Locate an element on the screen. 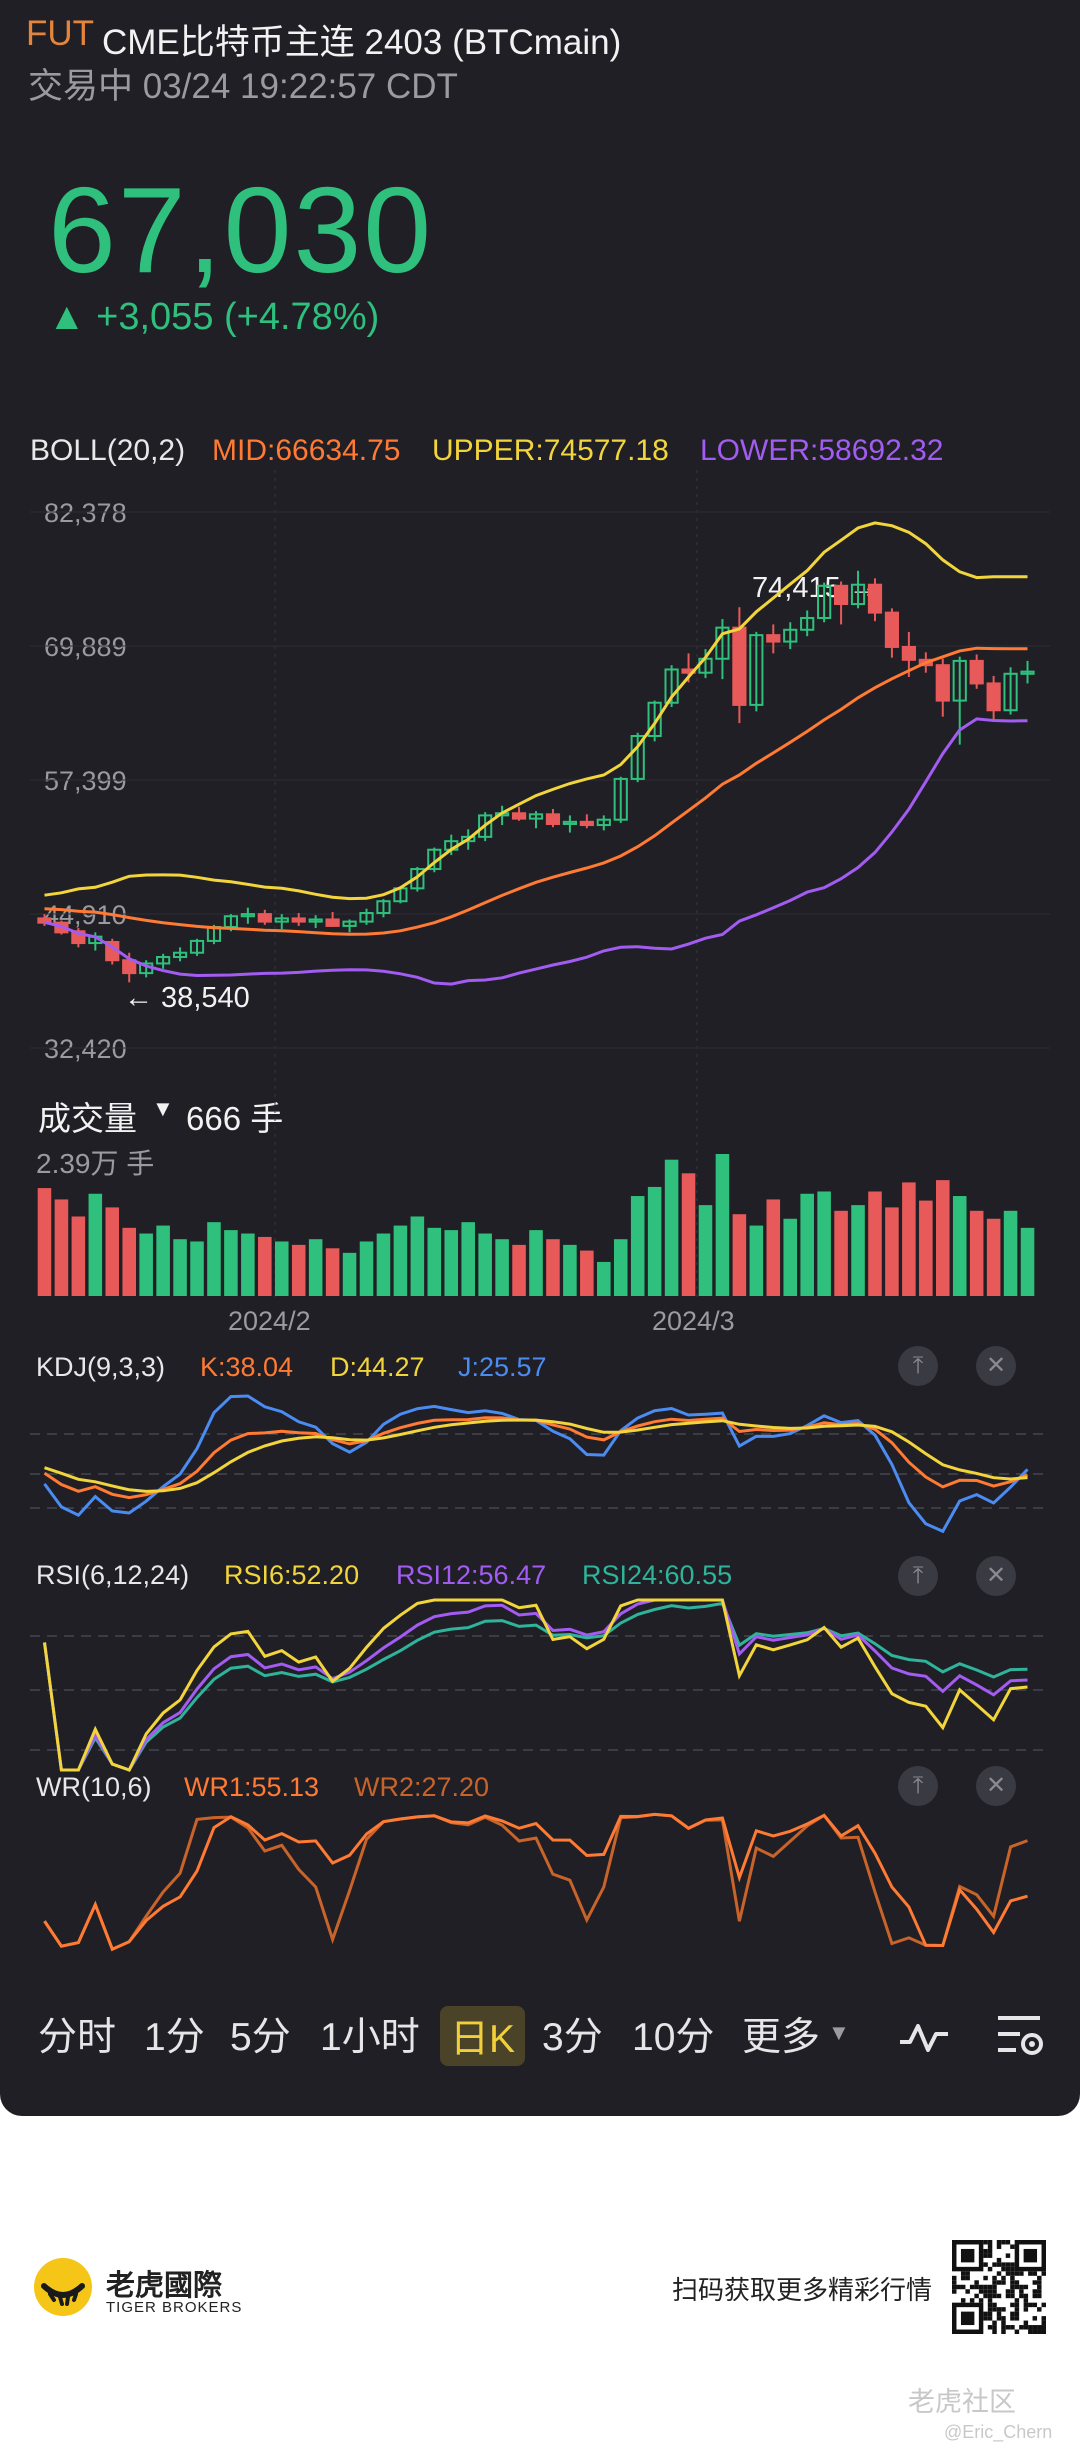 The height and width of the screenshot is (2462, 1080). tab-3min: 3分 is located at coordinates (572, 2037).